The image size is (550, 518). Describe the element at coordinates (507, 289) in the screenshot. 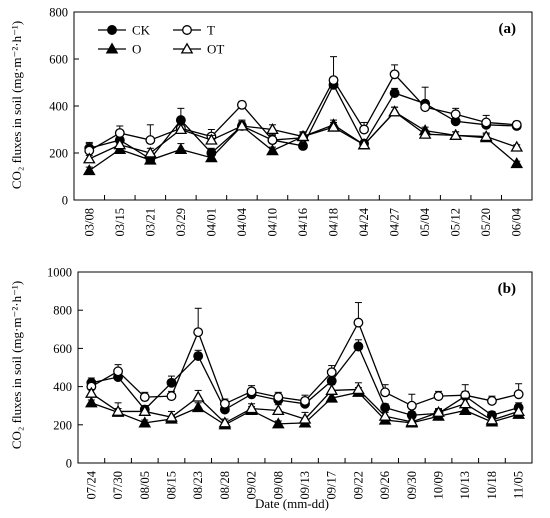

I see `panel-label: (b)` at that location.